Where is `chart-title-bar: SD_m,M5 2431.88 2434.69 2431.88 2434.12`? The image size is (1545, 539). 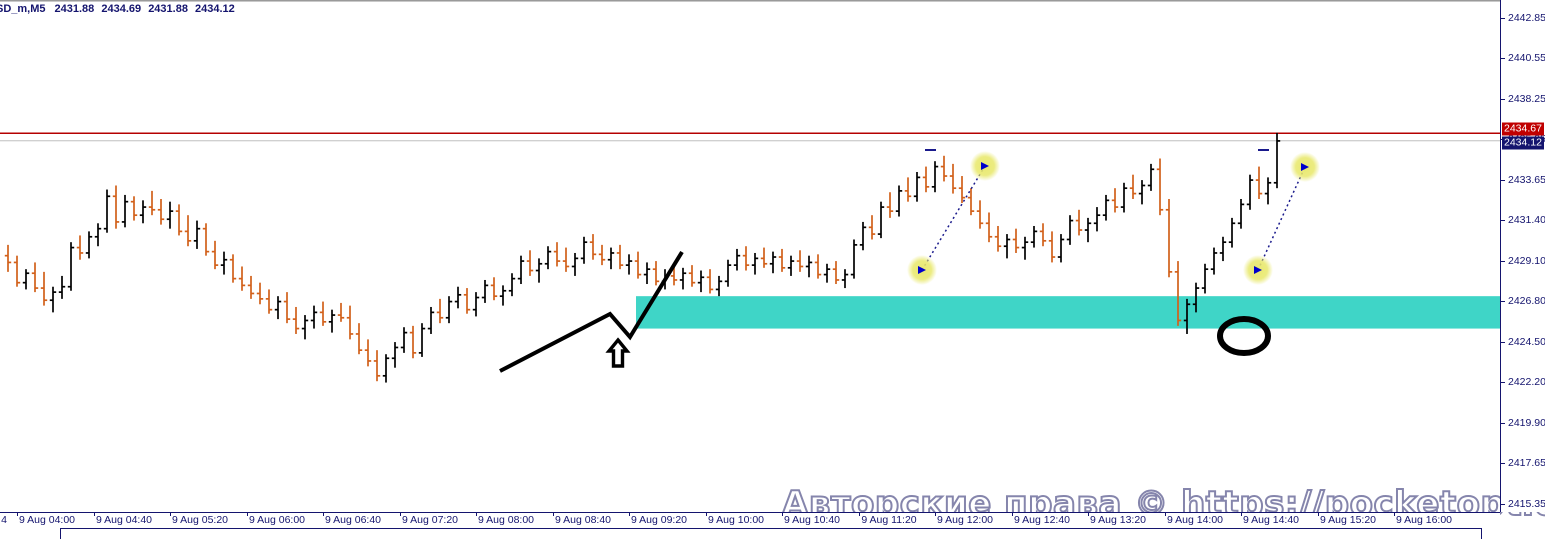 chart-title-bar: SD_m,M5 2431.88 2434.69 2431.88 2434.12 is located at coordinates (119, 9).